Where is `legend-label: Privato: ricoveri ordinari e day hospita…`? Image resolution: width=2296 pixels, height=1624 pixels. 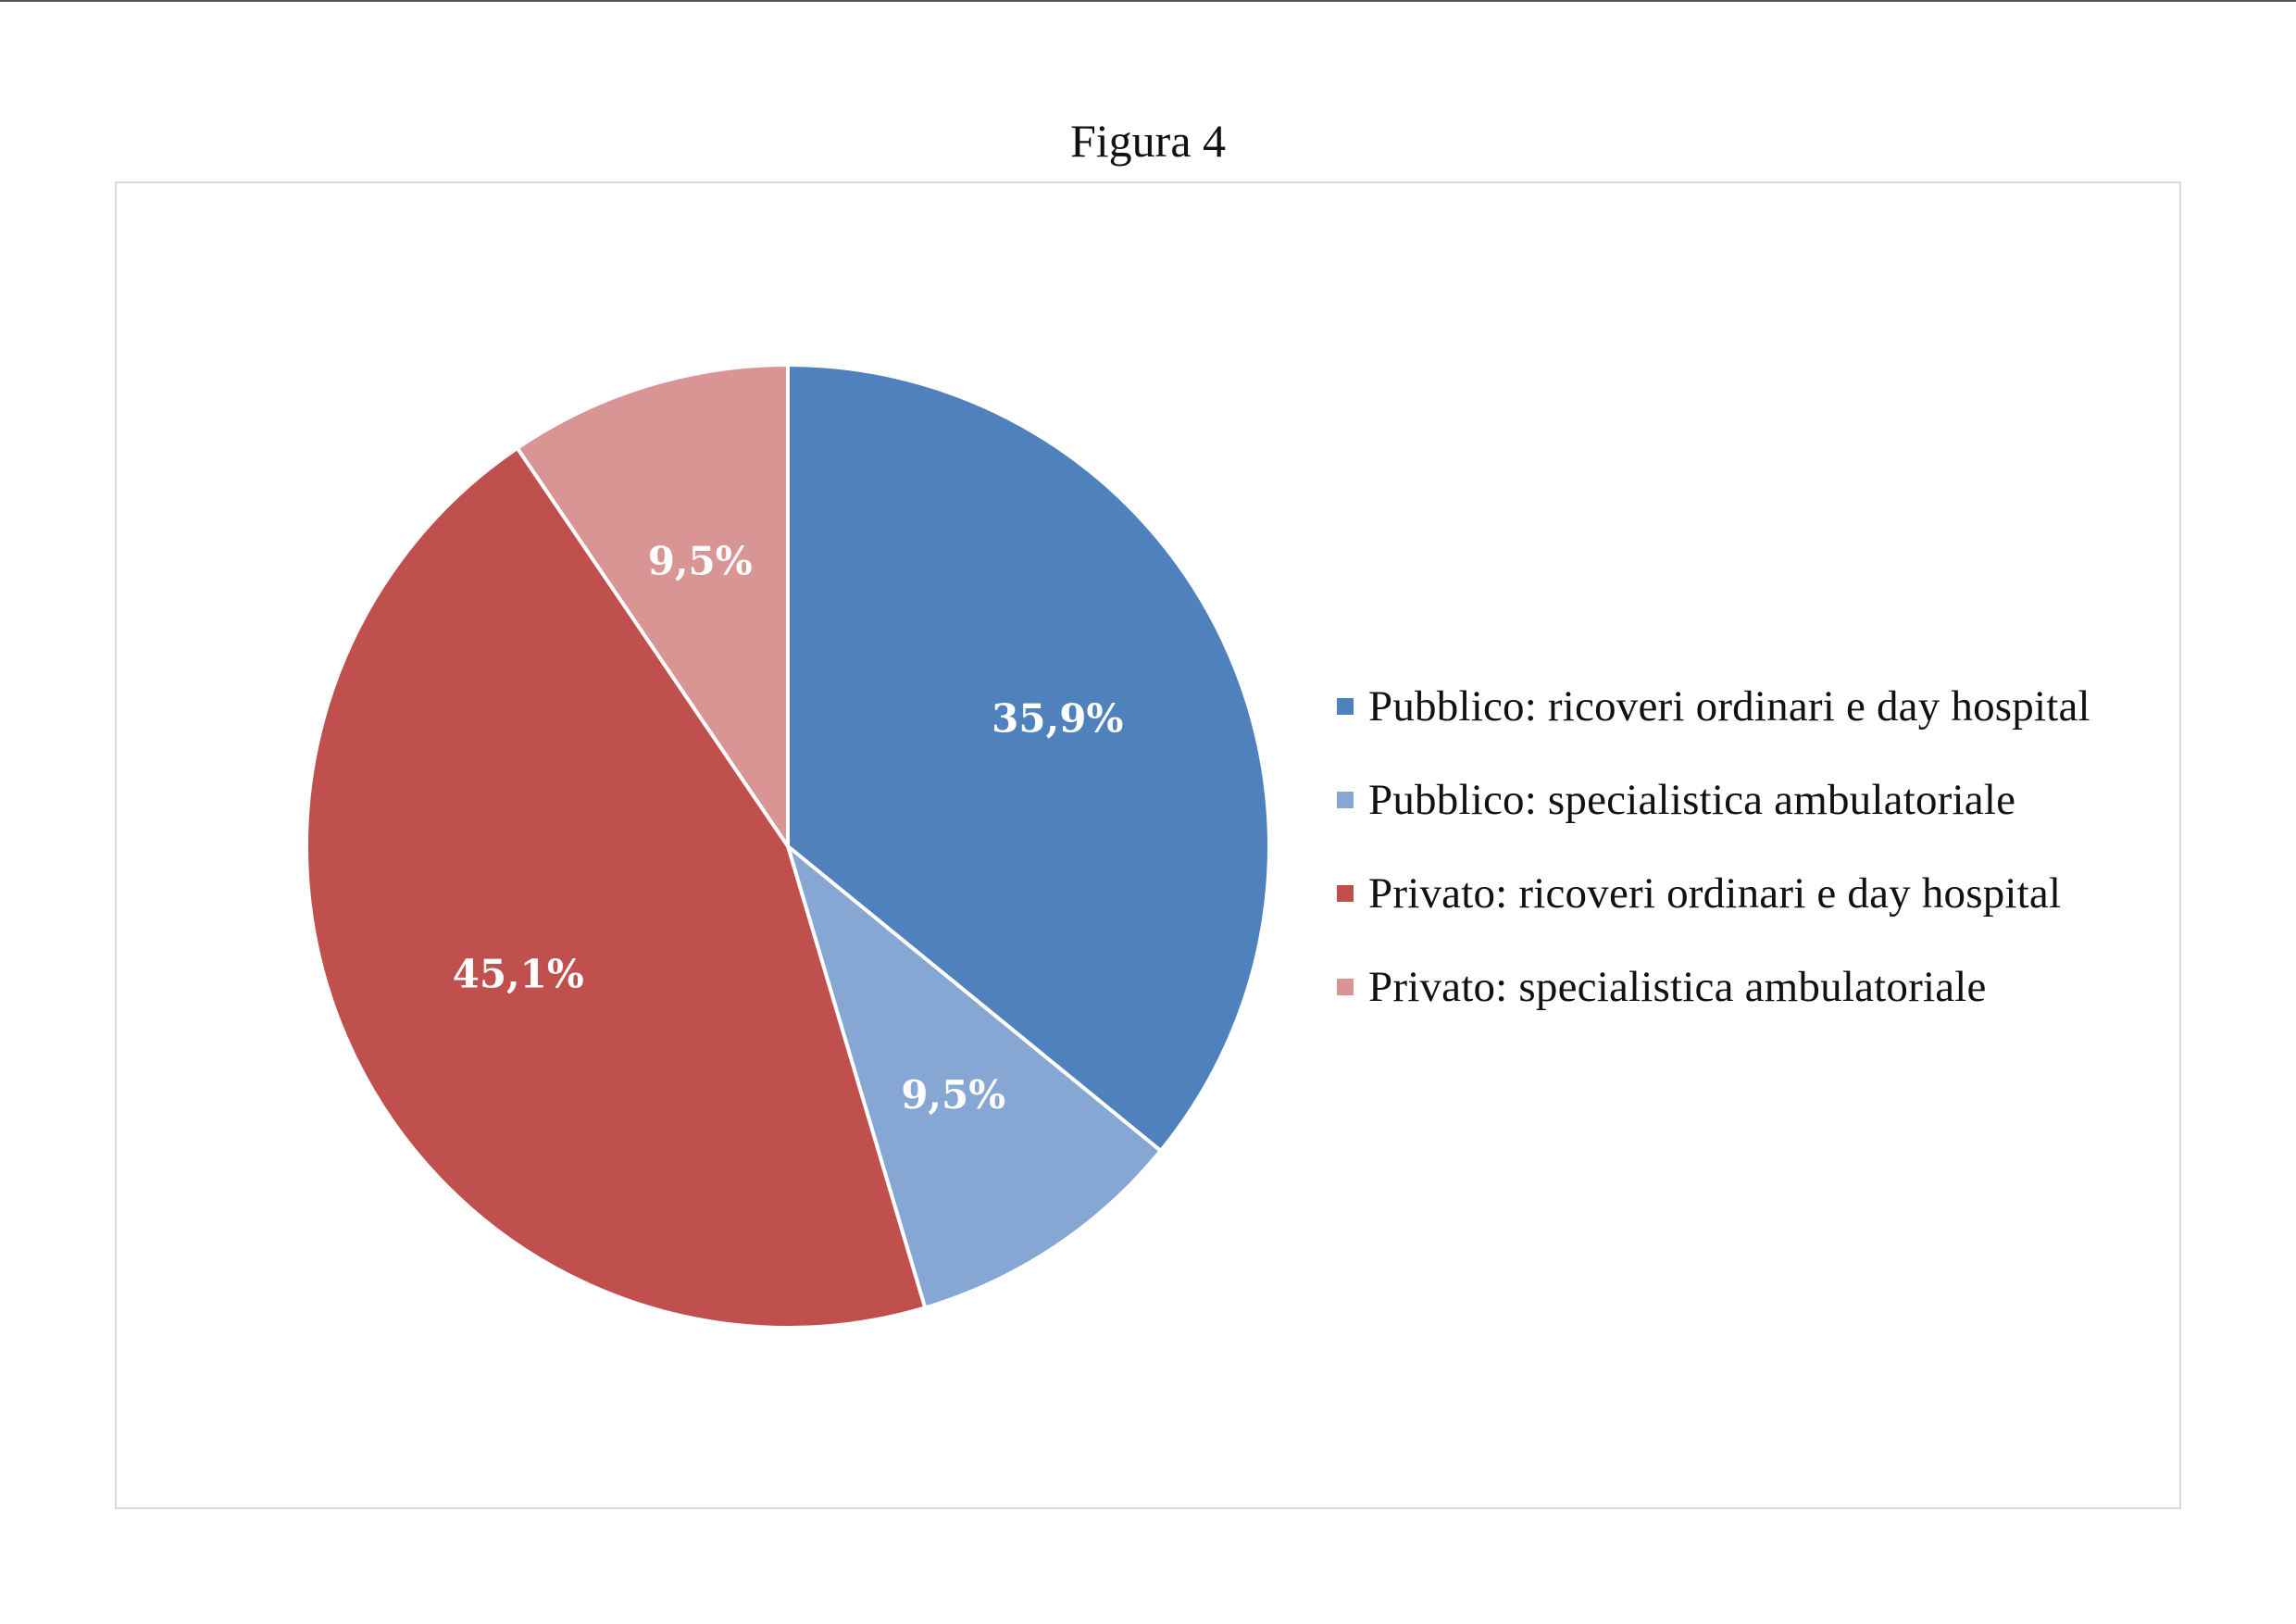 legend-label: Privato: ricoveri ordinari e day hospita… is located at coordinates (1715, 893).